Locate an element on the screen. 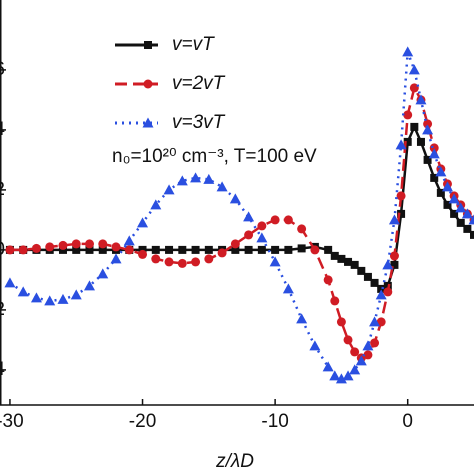  legend-label: v=3vT is located at coordinates (199, 122).